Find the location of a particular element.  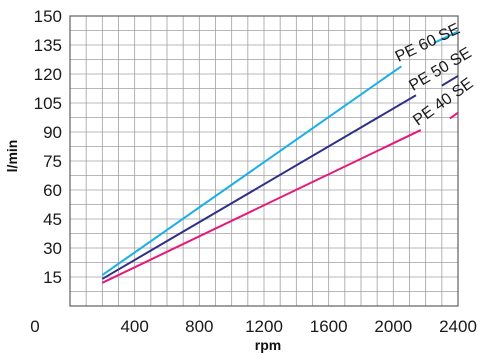

origin-label: 0 is located at coordinates (34, 326).